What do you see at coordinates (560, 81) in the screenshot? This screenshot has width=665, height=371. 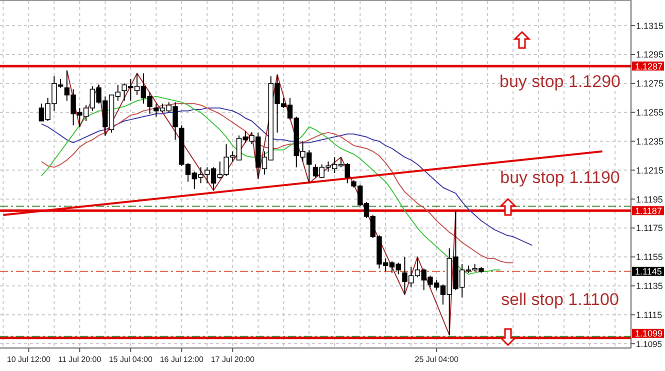 I see `annotation: buy stop 1.1290` at bounding box center [560, 81].